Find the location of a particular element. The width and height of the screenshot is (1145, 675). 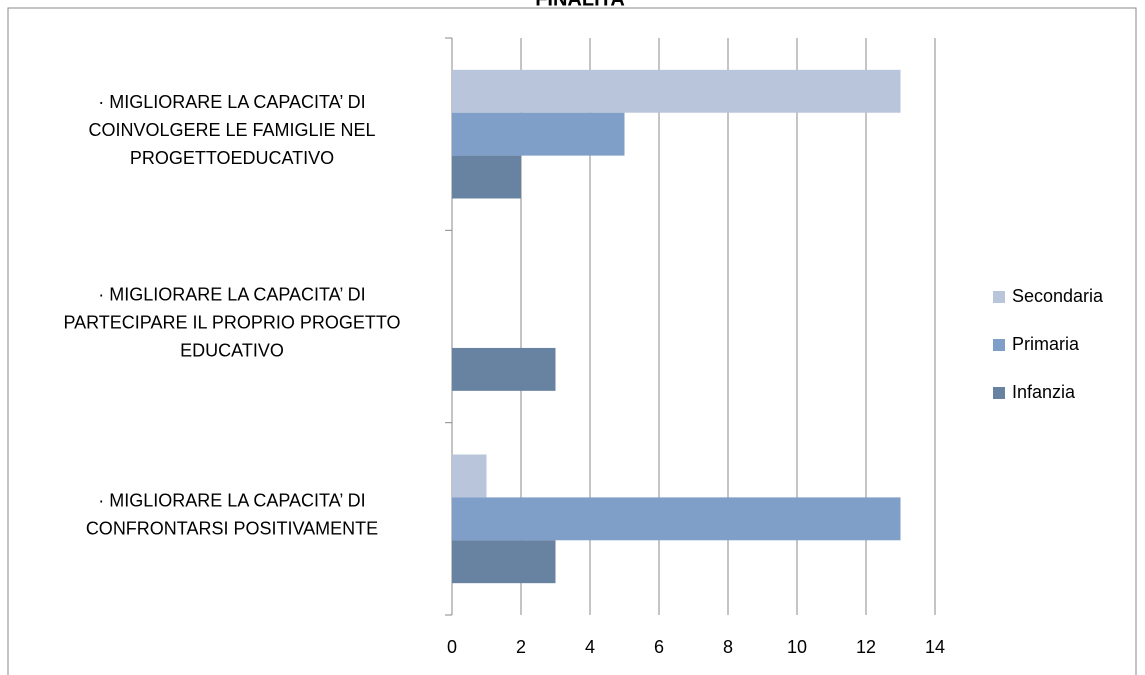

y-tick-label: COINVOLGERE LE FAMIGLIE NEL is located at coordinates (231, 130).